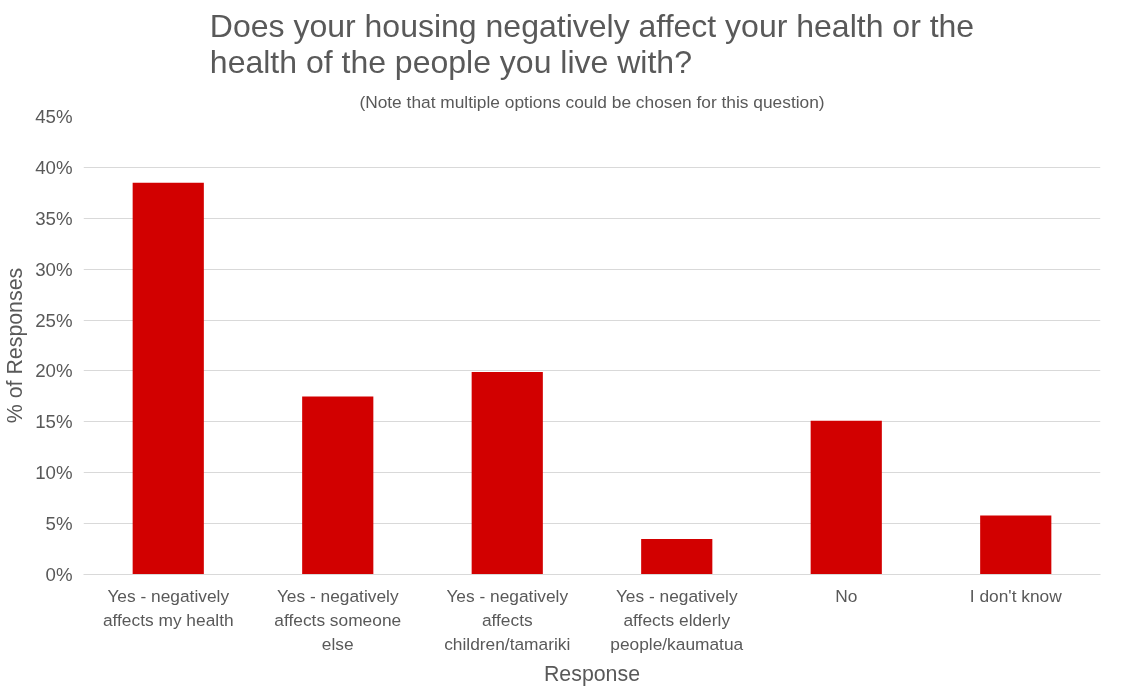 This screenshot has width=1145, height=693. I want to click on x-tick-label: No, so click(846, 595).